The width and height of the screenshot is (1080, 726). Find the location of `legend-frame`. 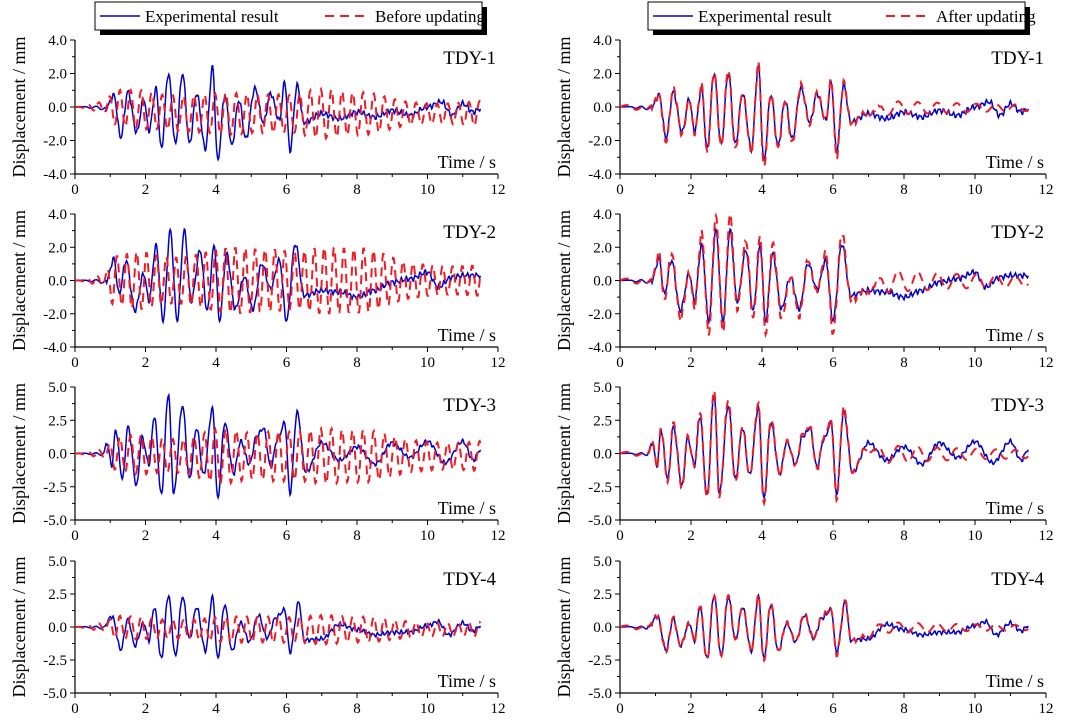

legend-frame is located at coordinates (288, 16).